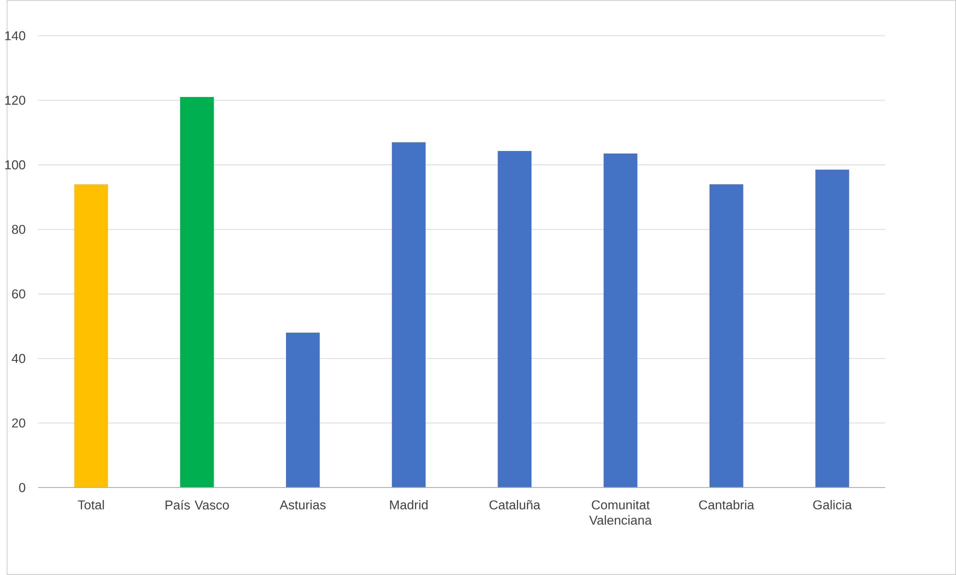 This screenshot has width=956, height=575. What do you see at coordinates (726, 505) in the screenshot?
I see `x-tick-label: Cantabria` at bounding box center [726, 505].